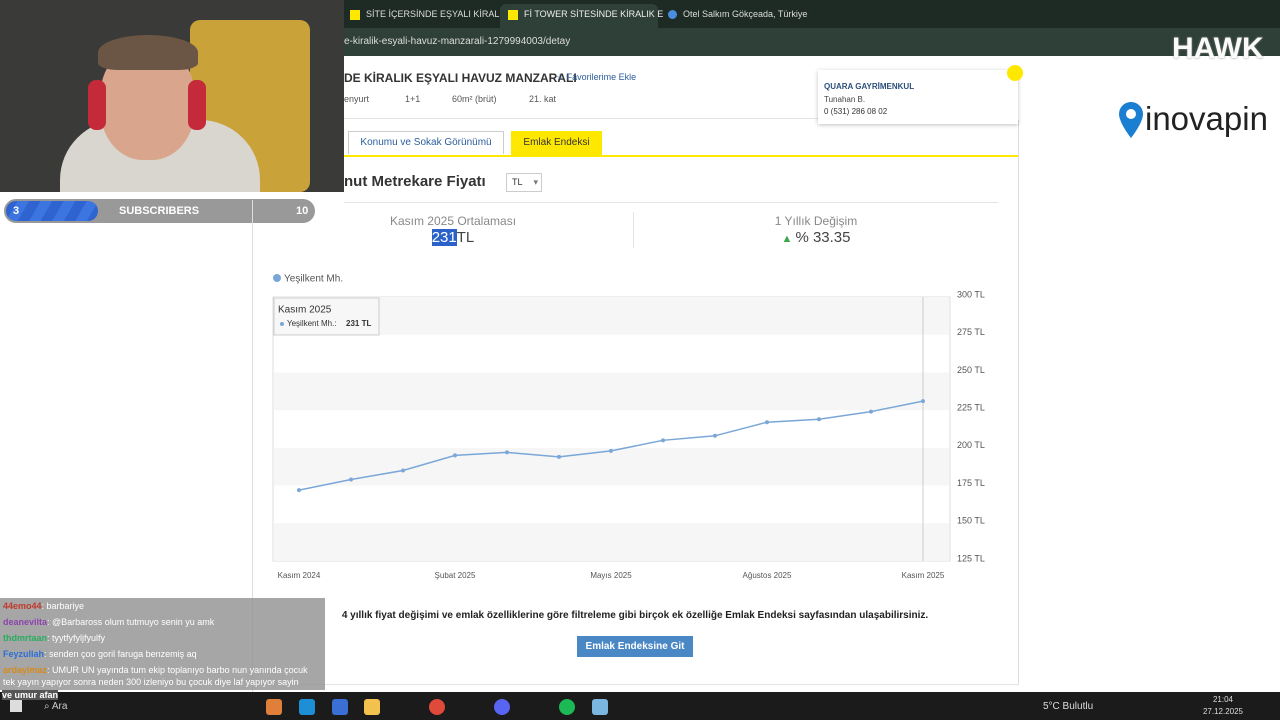  What do you see at coordinates (1068, 706) in the screenshot?
I see `weather: 5°C Bulutlu` at bounding box center [1068, 706].